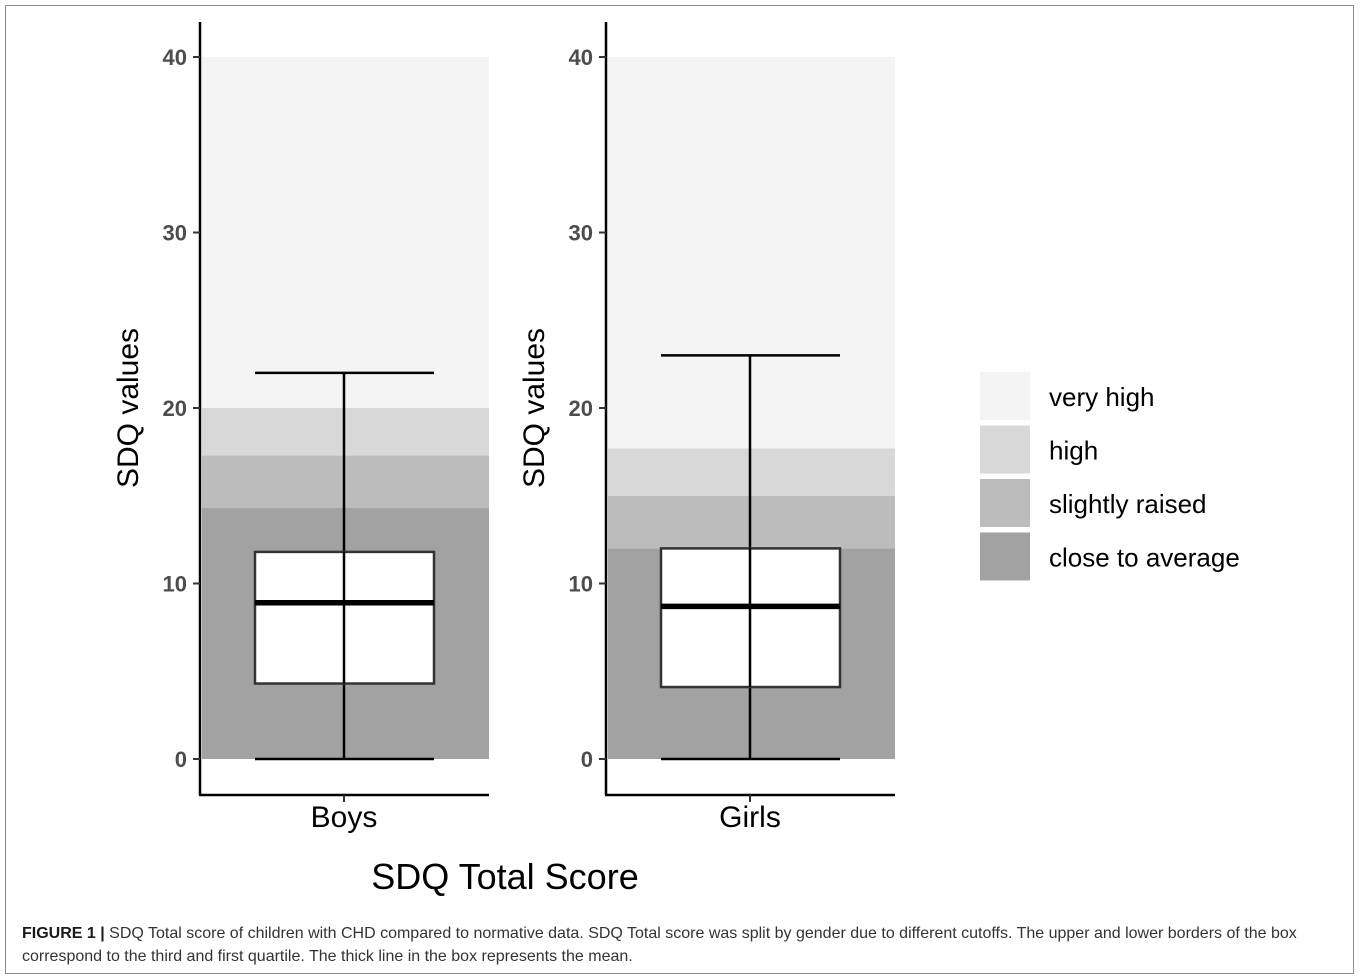  I want to click on legend-swatch-slightly-raised, so click(1005, 503).